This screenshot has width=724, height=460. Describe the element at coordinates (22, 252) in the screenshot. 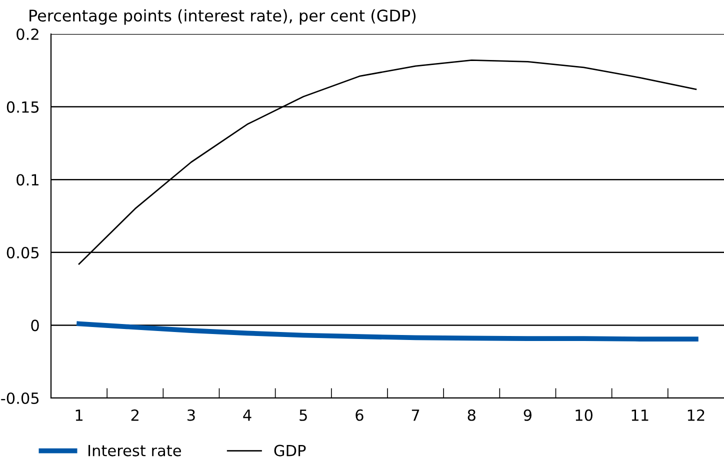

I see `y-tick-label: 0.05` at that location.